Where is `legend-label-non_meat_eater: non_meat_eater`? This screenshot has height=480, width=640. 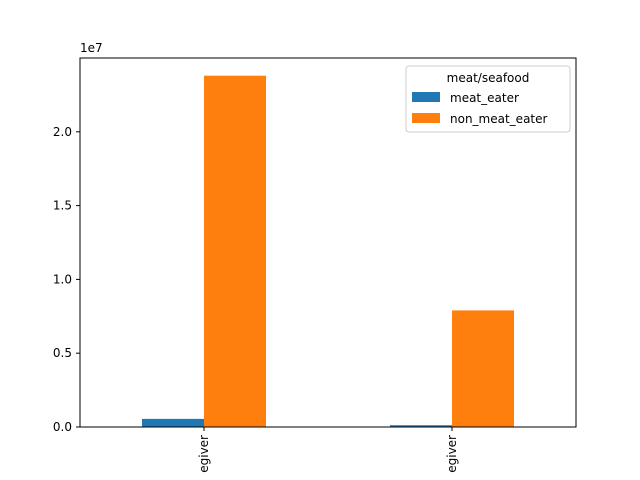 legend-label-non_meat_eater: non_meat_eater is located at coordinates (499, 119).